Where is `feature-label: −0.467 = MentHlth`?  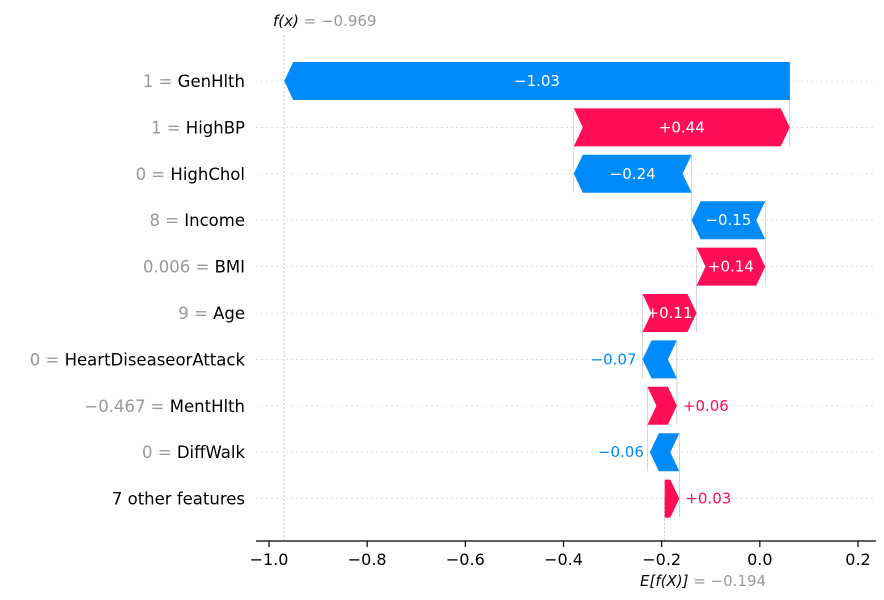 feature-label: −0.467 = MentHlth is located at coordinates (164, 406).